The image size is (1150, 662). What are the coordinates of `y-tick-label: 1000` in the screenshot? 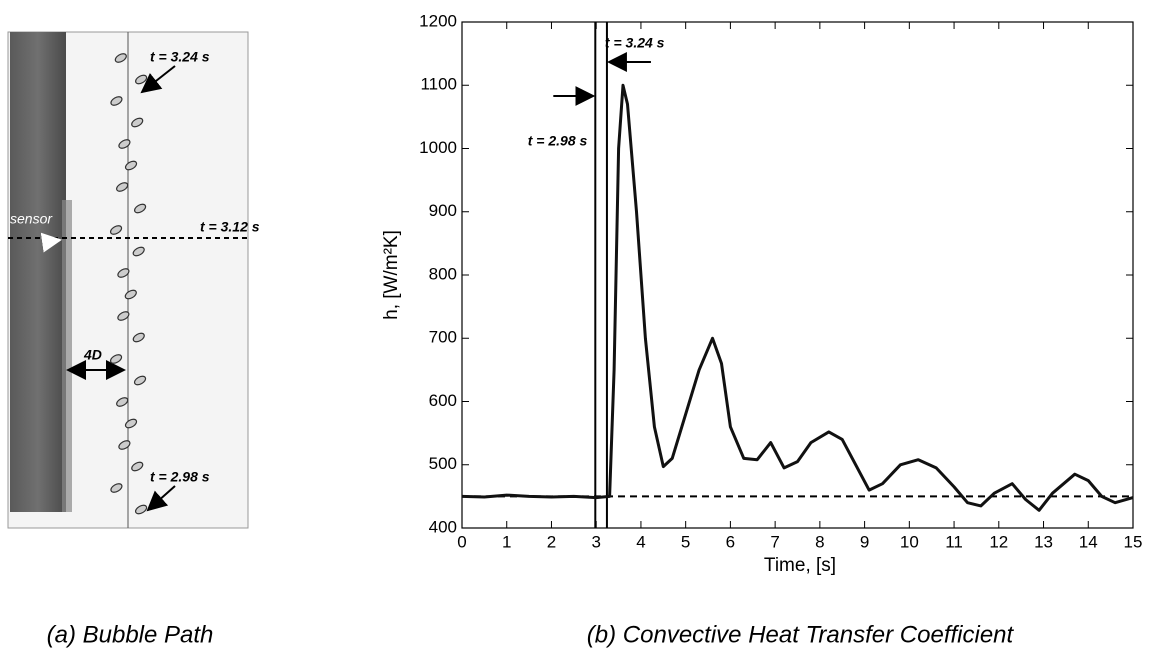 It's located at (438, 147).